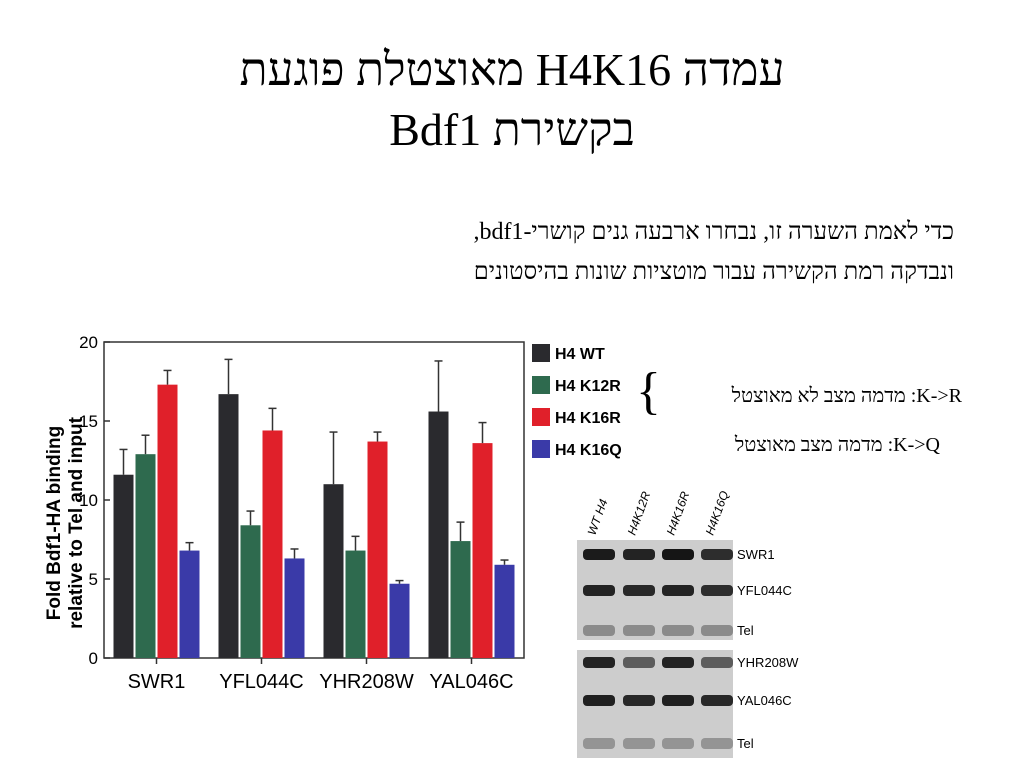 This screenshot has height=768, width=1024. Describe the element at coordinates (54, 523) in the screenshot. I see `y-axis-label-line-1: Fold Bdf1-HA binding` at that location.